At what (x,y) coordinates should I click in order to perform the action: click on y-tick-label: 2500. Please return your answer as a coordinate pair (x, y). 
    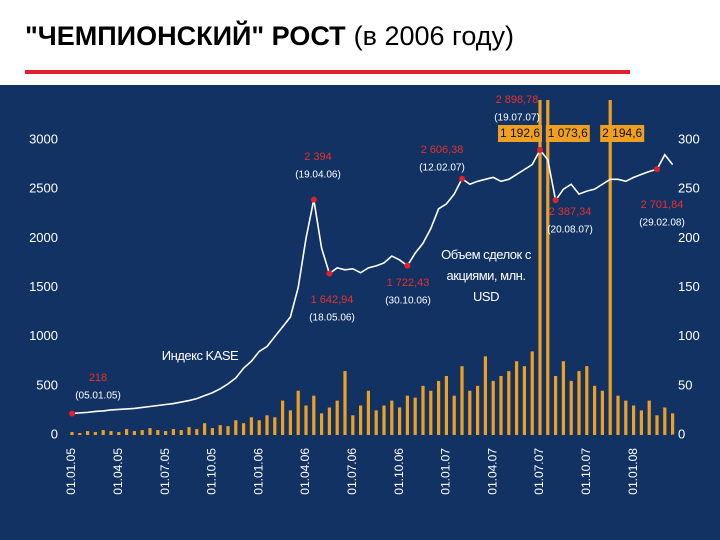
    Looking at the image, I should click on (43, 188).